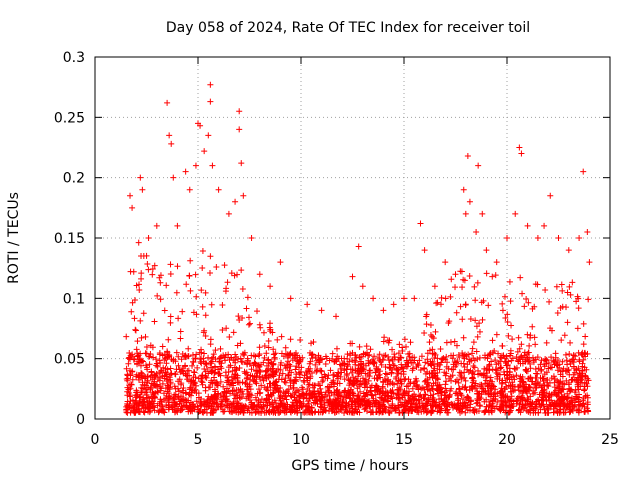  What do you see at coordinates (404, 440) in the screenshot?
I see `x-tick-label: 15` at bounding box center [404, 440].